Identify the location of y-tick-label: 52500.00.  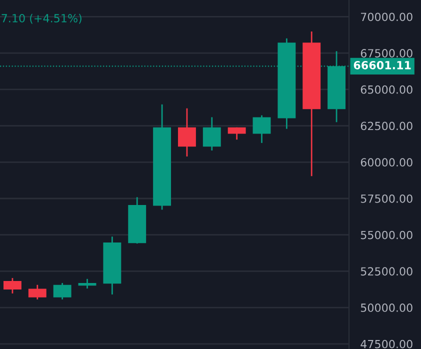
(386, 271).